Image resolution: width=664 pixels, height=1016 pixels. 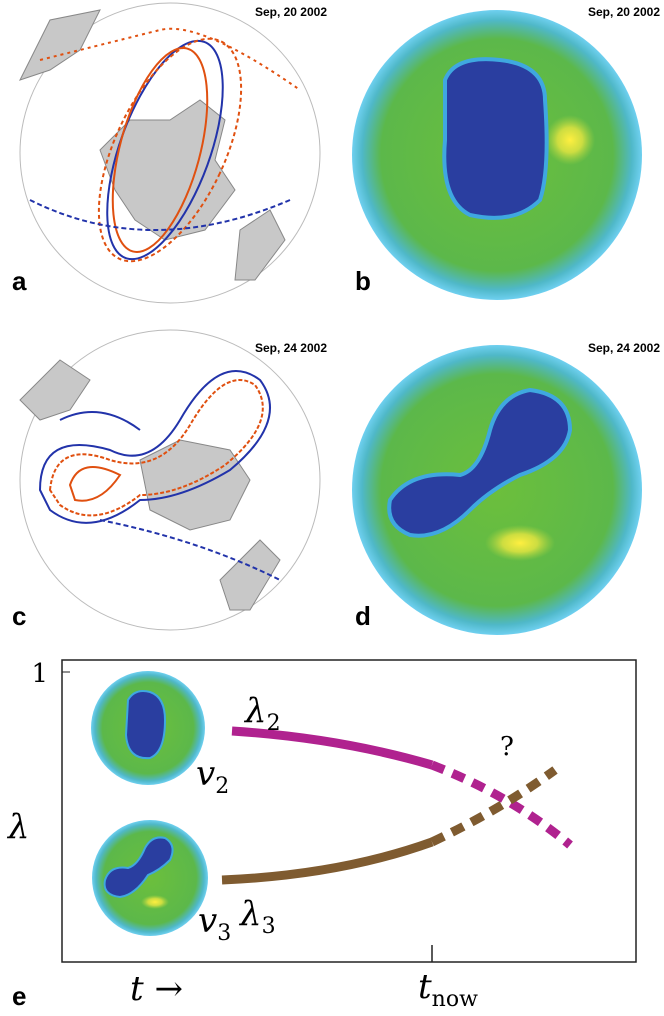 I want to click on question-mark: ?, so click(x=507, y=747).